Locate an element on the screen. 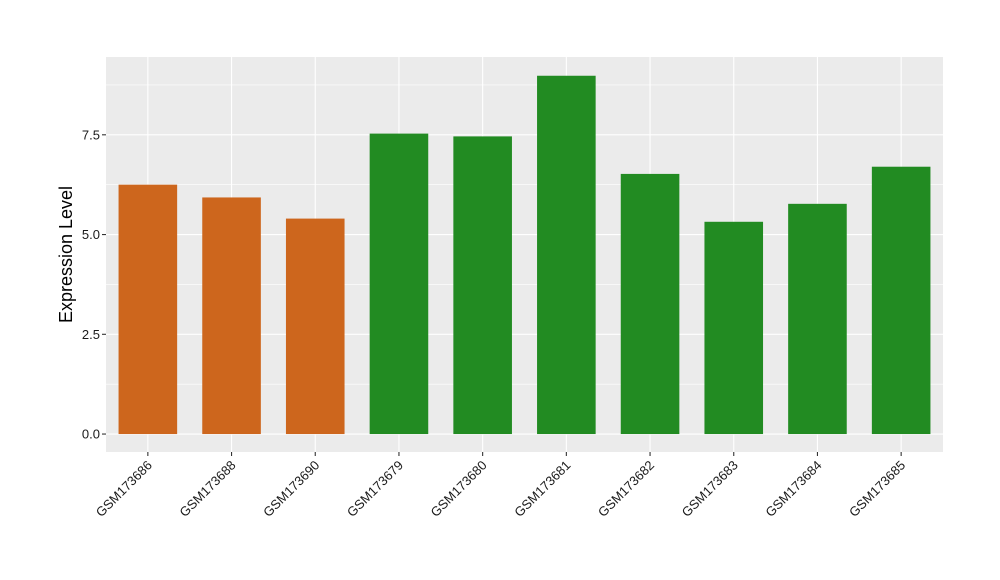 This screenshot has height=580, width=1000. bar-GSM173684 is located at coordinates (817, 319).